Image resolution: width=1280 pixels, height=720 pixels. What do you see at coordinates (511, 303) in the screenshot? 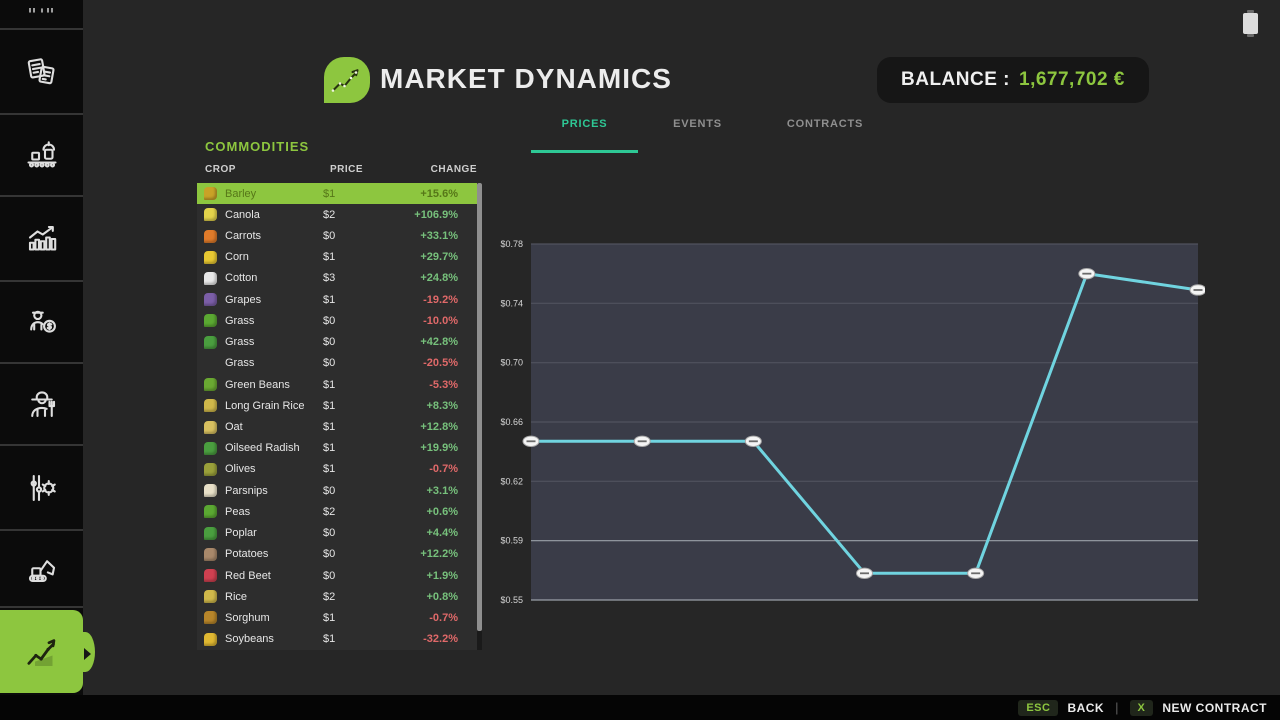
I see `y-axis-tick-label: $0.74` at bounding box center [511, 303].